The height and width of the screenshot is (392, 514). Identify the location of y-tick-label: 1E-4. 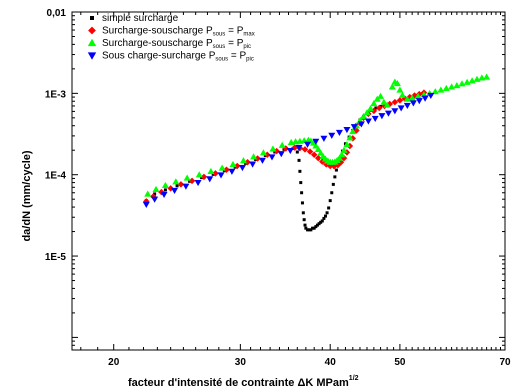
(56, 176).